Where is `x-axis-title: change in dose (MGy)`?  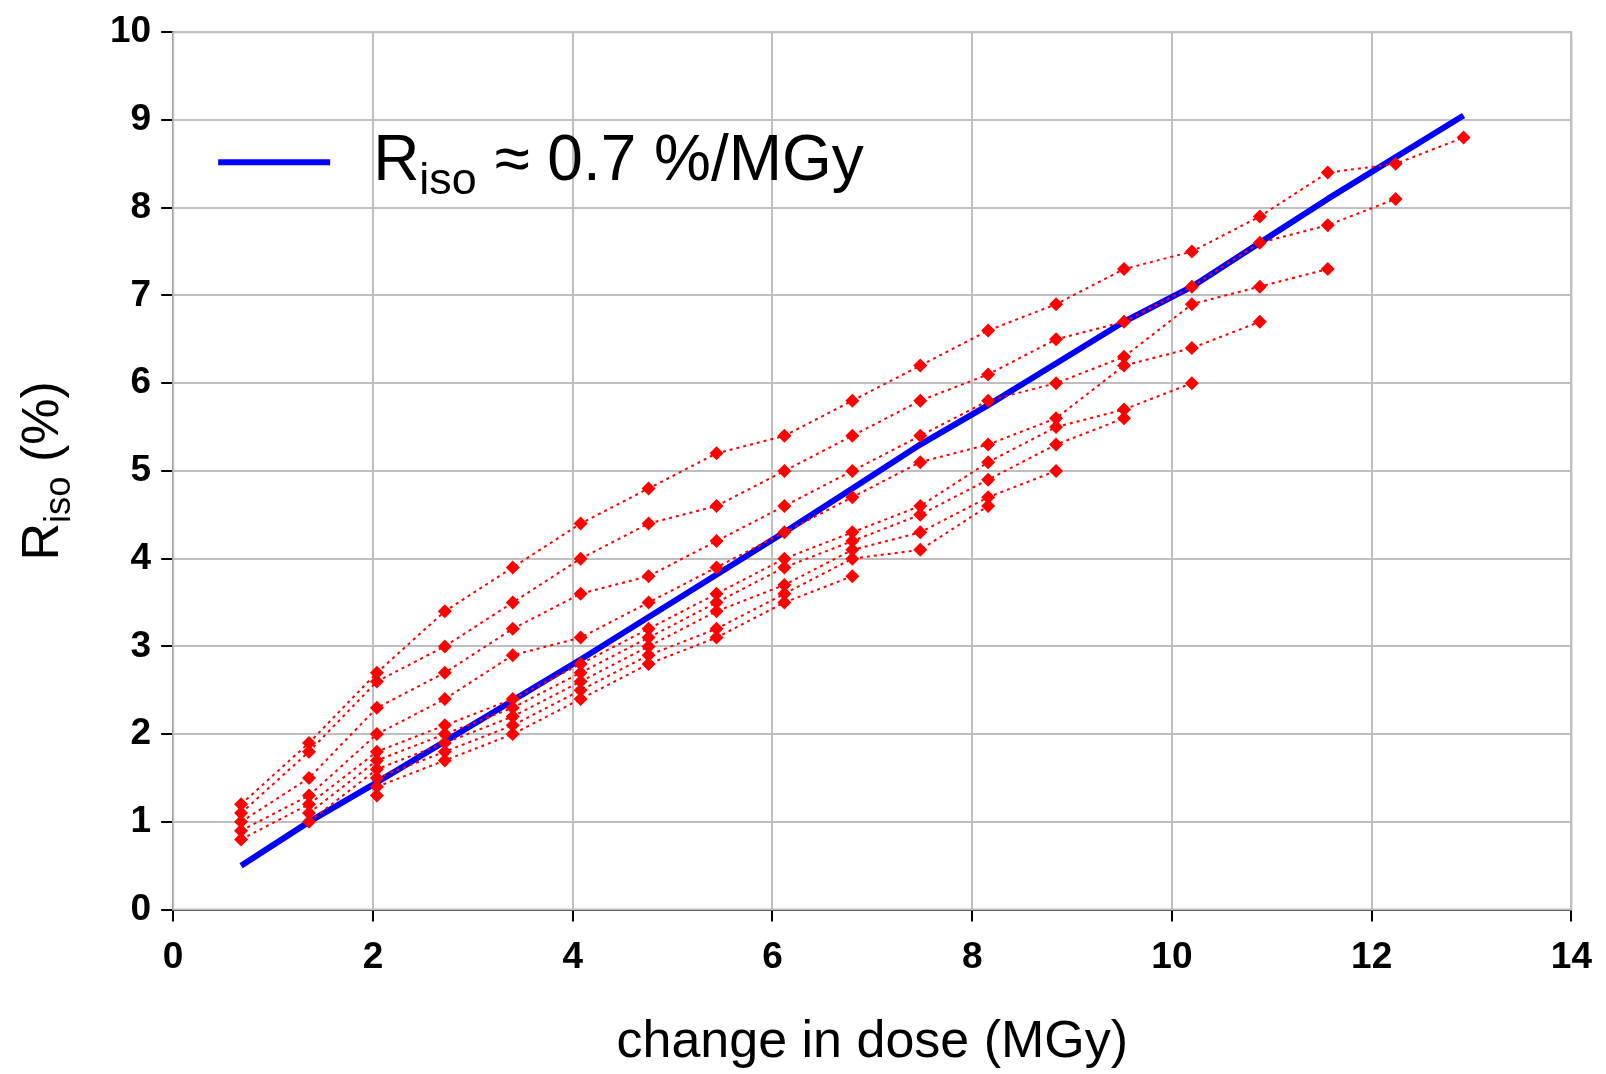 x-axis-title: change in dose (MGy) is located at coordinates (872, 1039).